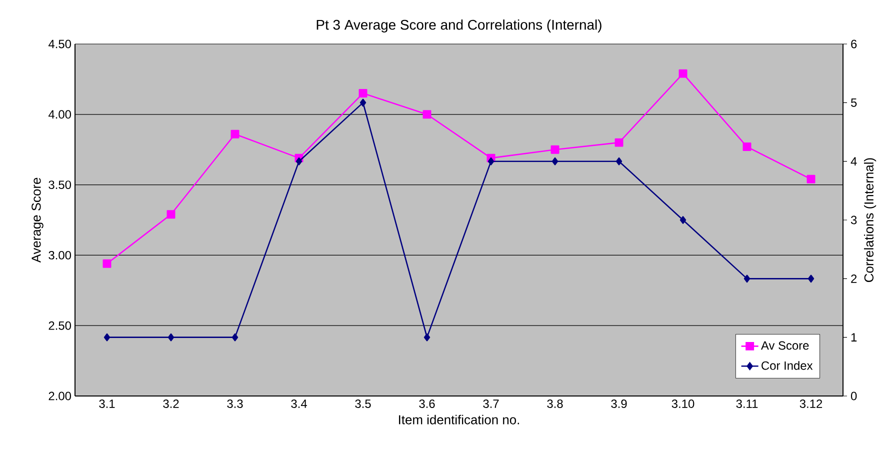  Describe the element at coordinates (427, 404) in the screenshot. I see `x-tick-label: 3.6` at that location.